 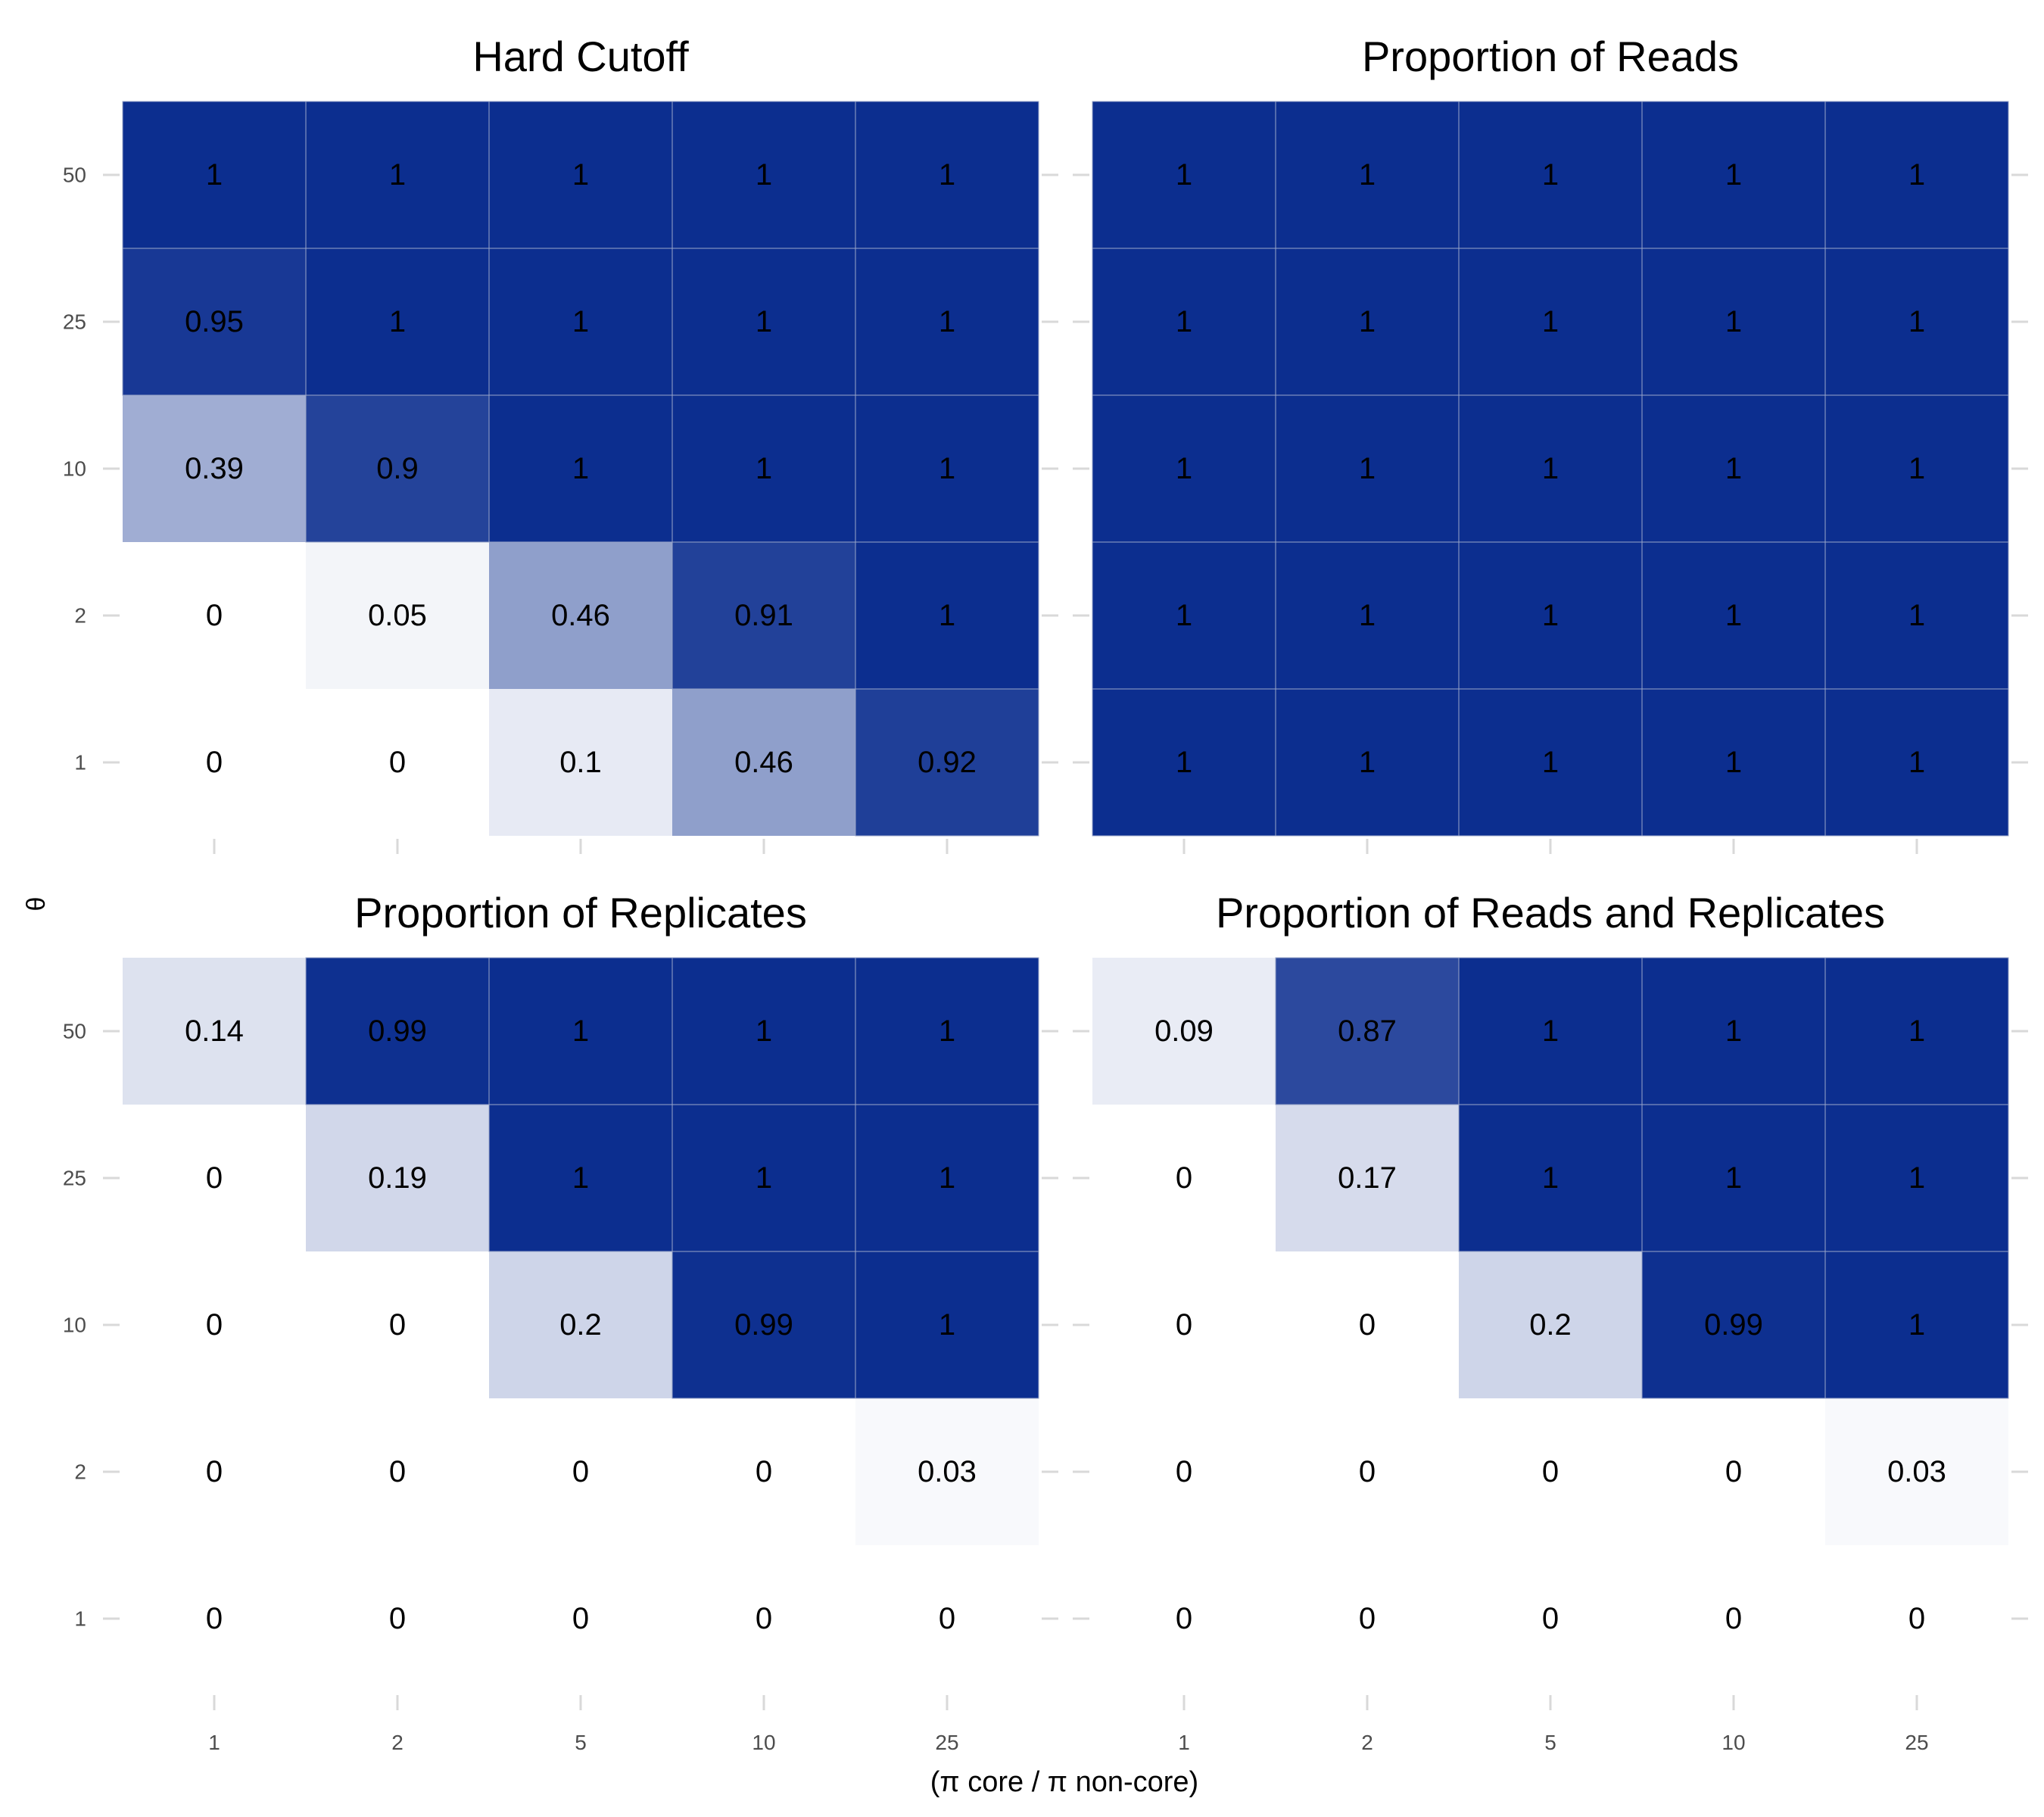 I want to click on panel-title: Proportion of Reads, so click(x=1551, y=56).